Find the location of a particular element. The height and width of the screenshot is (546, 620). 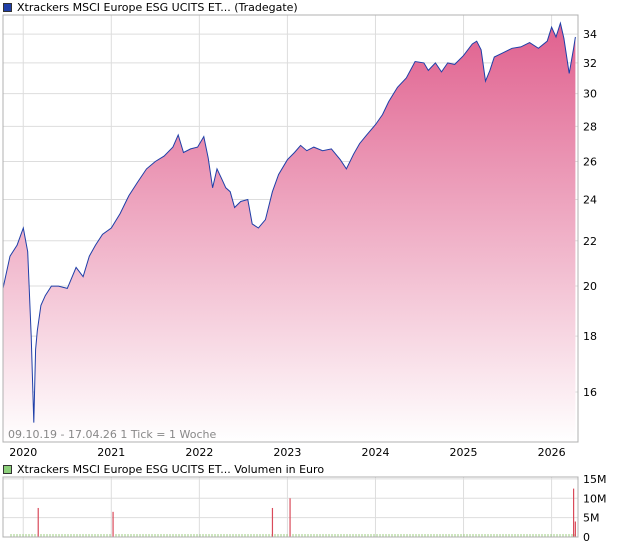

volume-y-tick-label: 15M is located at coordinates (595, 479).